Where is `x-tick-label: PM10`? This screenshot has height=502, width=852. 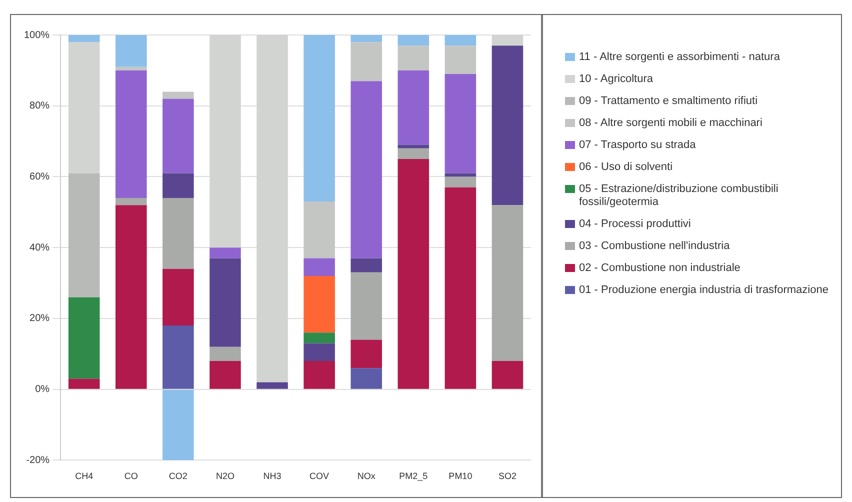 x-tick-label: PM10 is located at coordinates (460, 476).